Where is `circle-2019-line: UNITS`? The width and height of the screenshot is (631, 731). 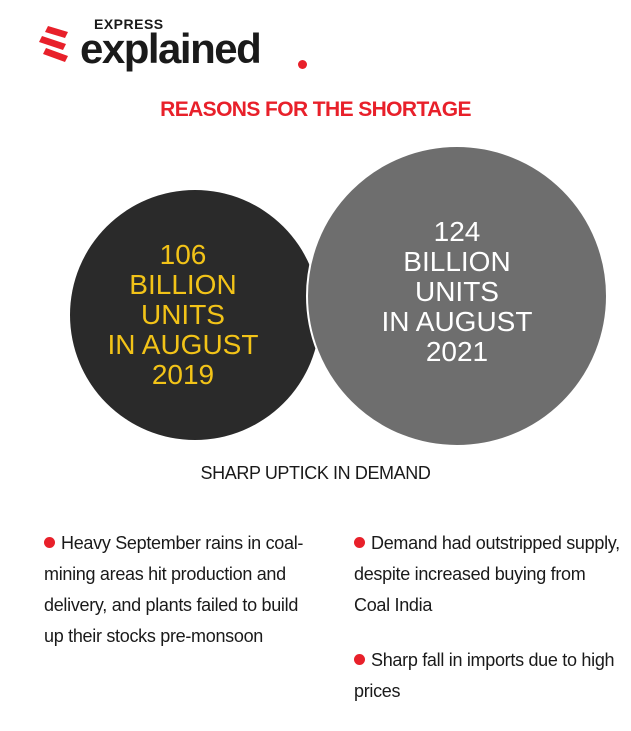 circle-2019-line: UNITS is located at coordinates (182, 314).